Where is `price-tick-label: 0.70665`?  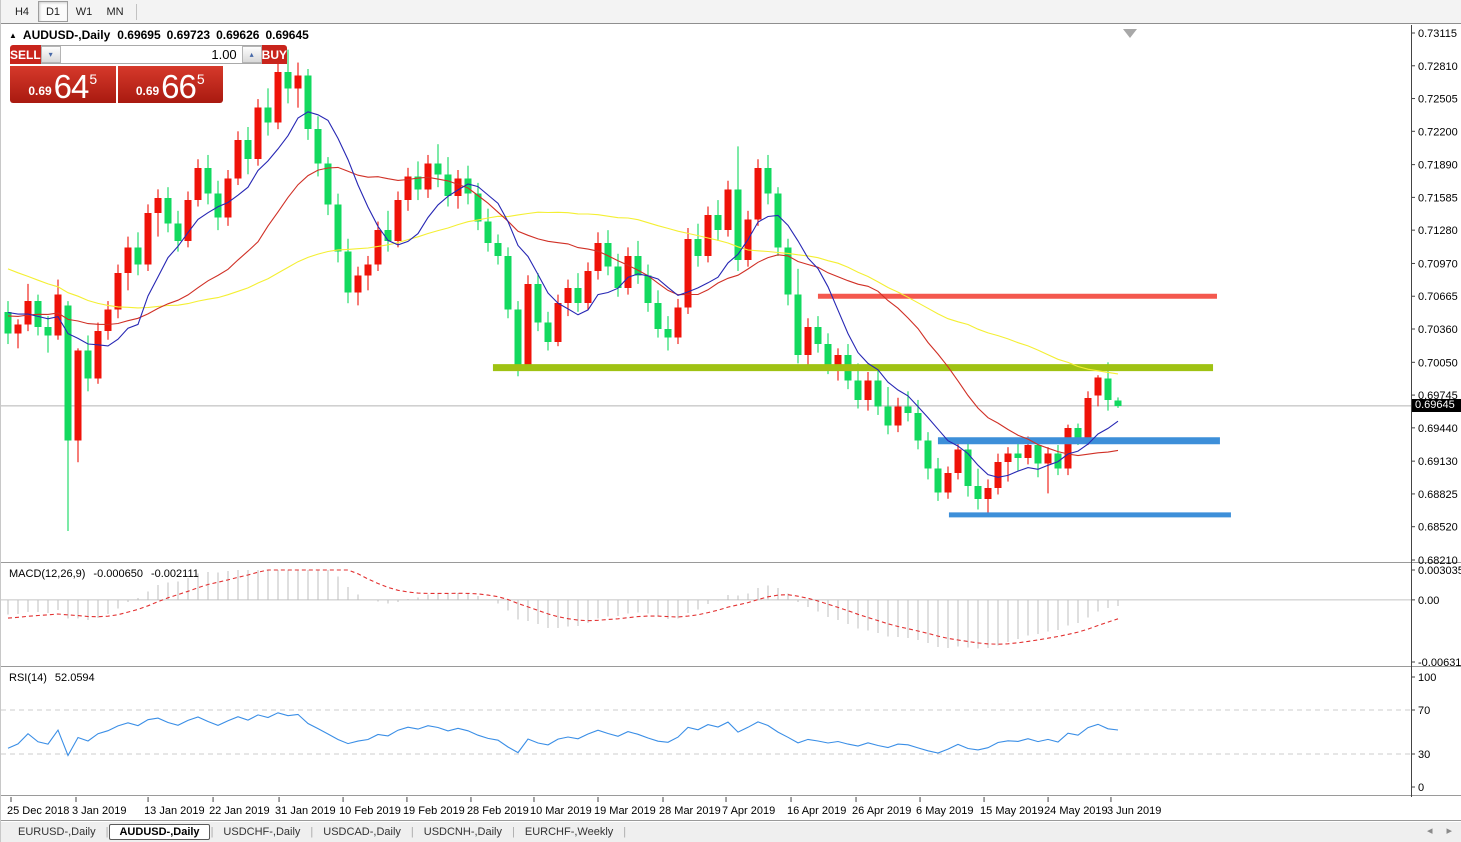 price-tick-label: 0.70665 is located at coordinates (1438, 297).